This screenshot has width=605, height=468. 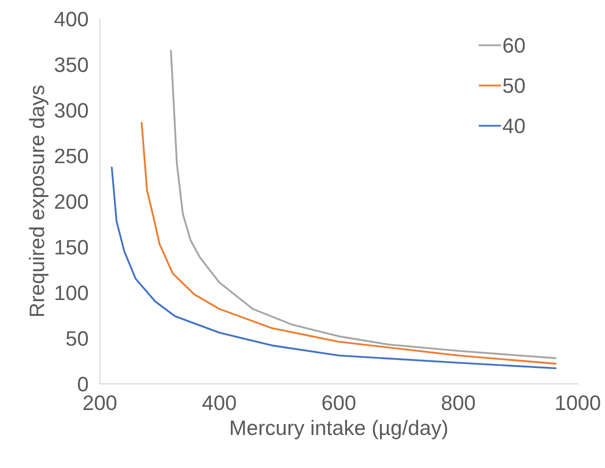 I want to click on y-tick-label: 200, so click(x=71, y=201).